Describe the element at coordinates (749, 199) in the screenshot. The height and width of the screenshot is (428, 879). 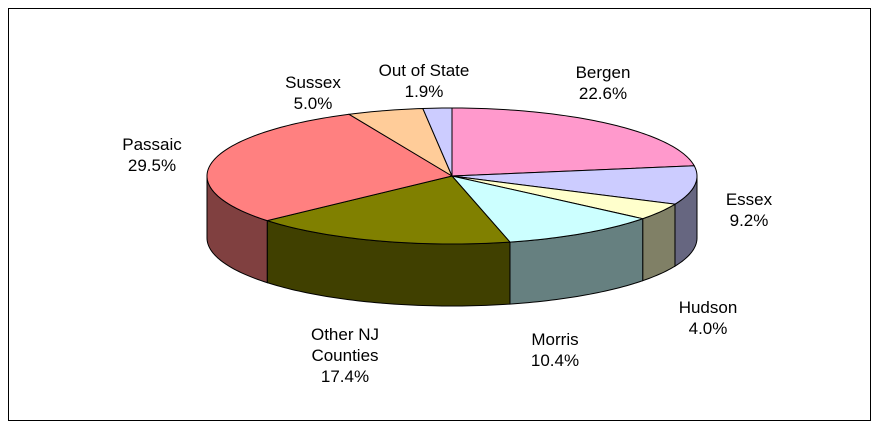
I see `label-name: Essex` at that location.